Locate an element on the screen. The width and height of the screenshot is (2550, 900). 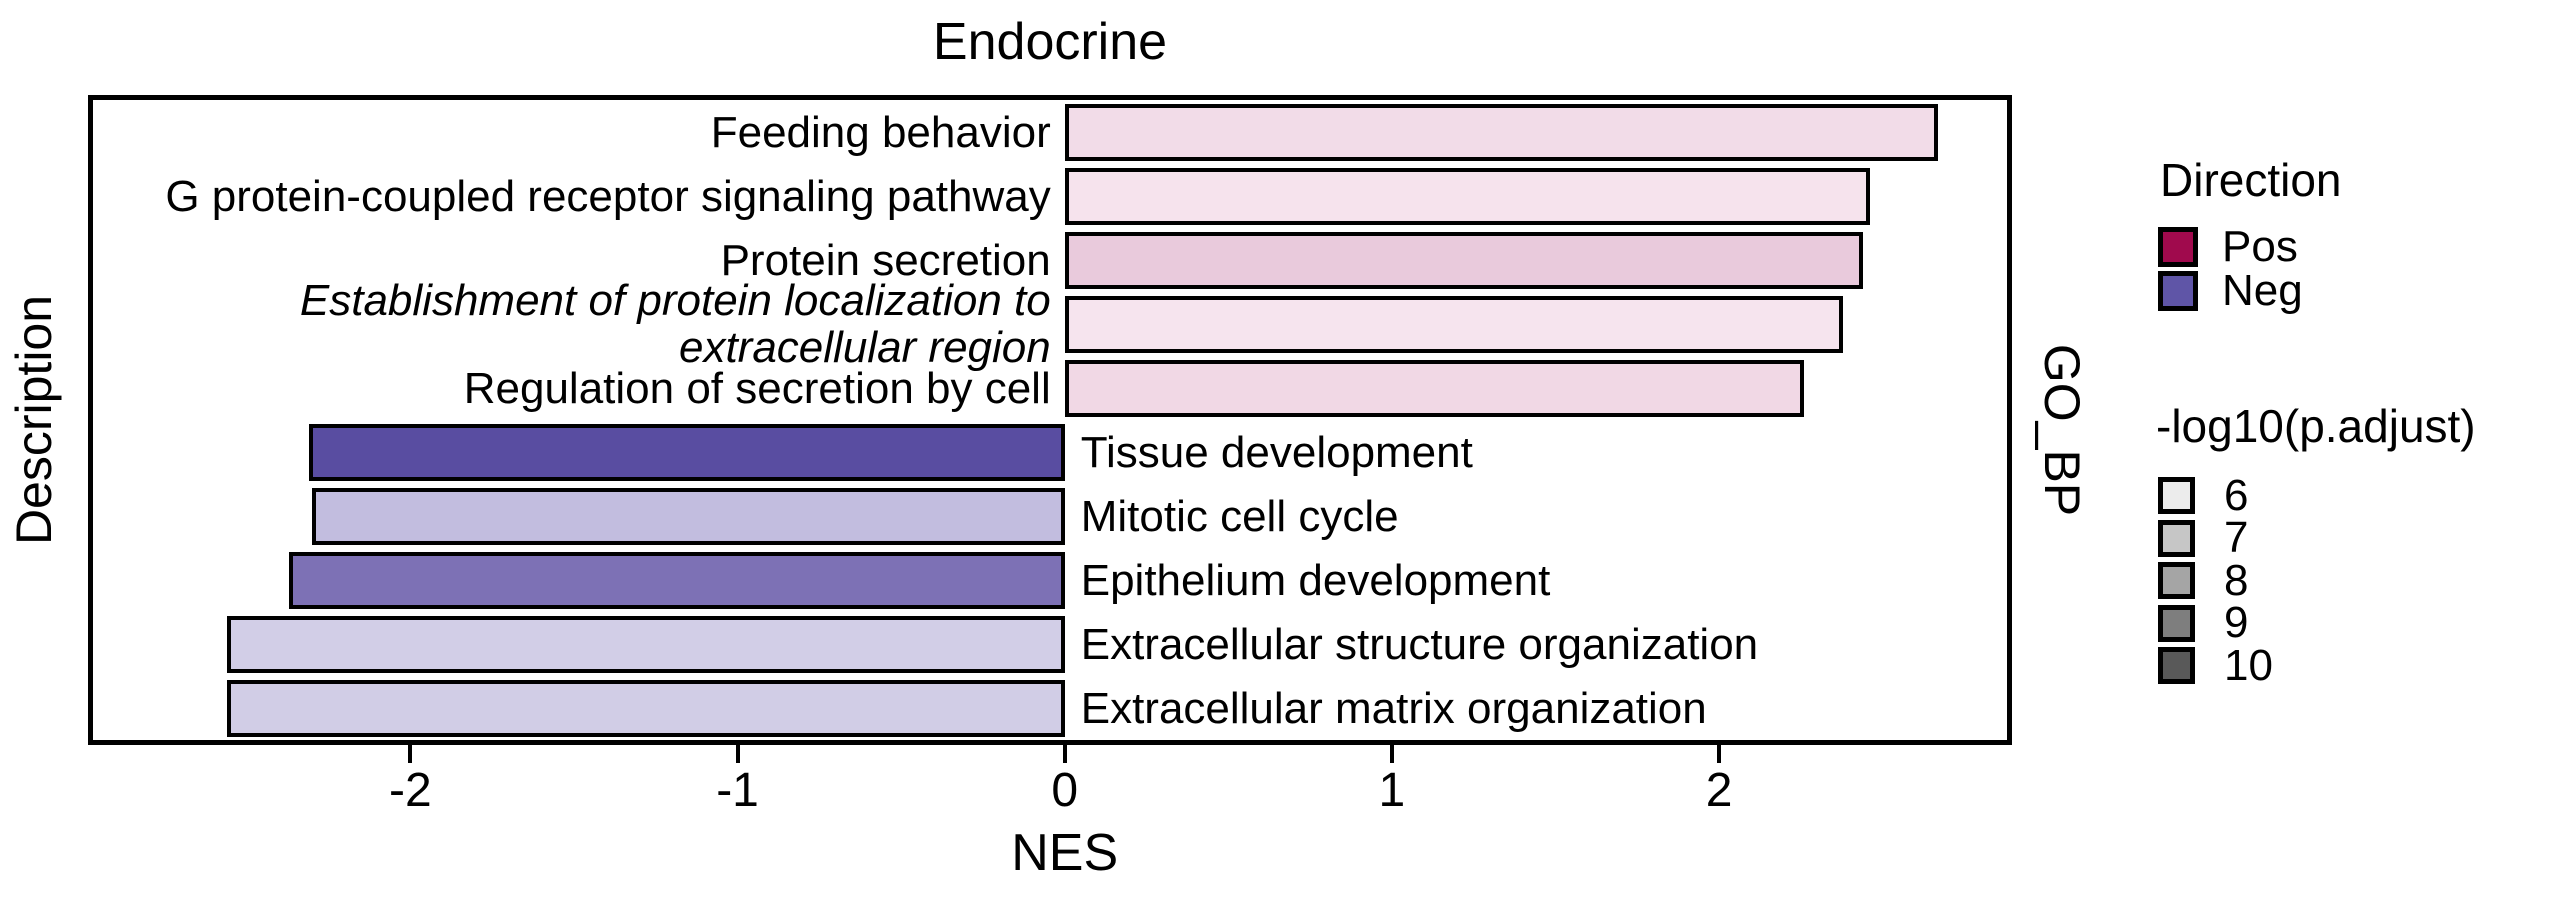
bar-protein-secretion is located at coordinates (1464, 260).